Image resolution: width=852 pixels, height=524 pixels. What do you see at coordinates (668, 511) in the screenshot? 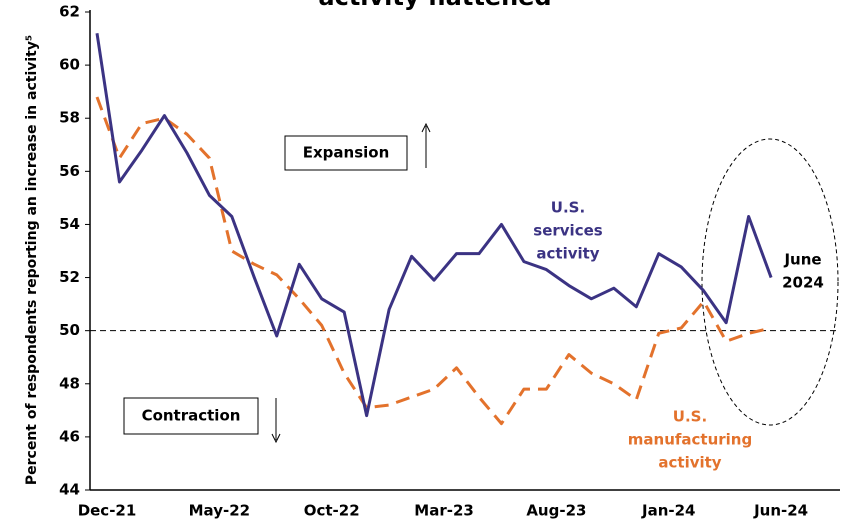
I see `x-tick-label: Jan-24` at bounding box center [668, 511].